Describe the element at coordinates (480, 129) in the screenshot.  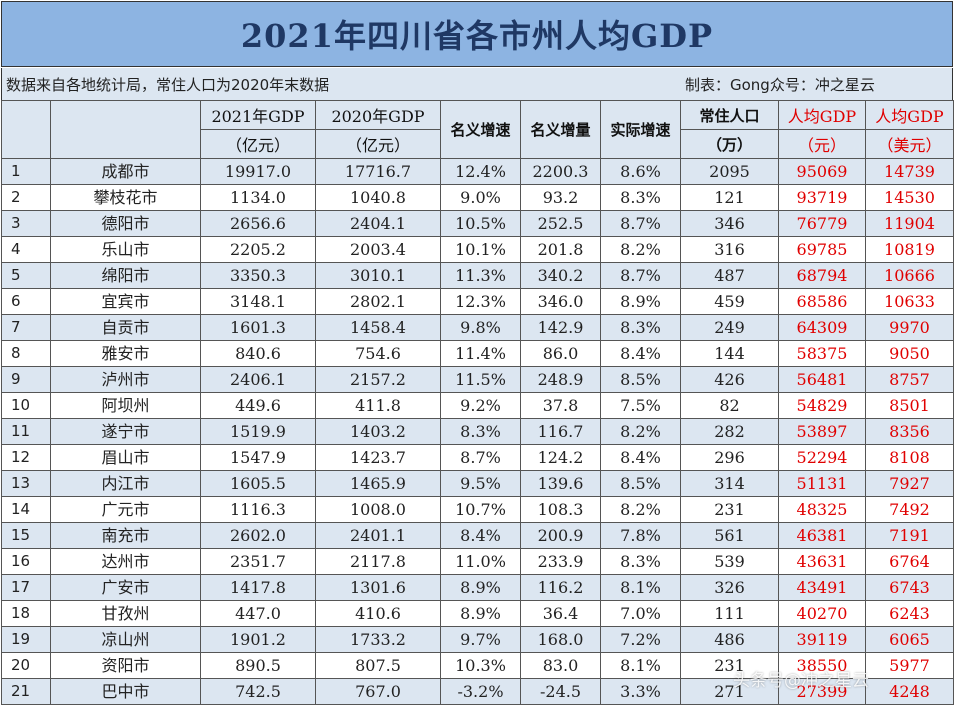
I see `header-nominal-growth: 名义增速` at that location.